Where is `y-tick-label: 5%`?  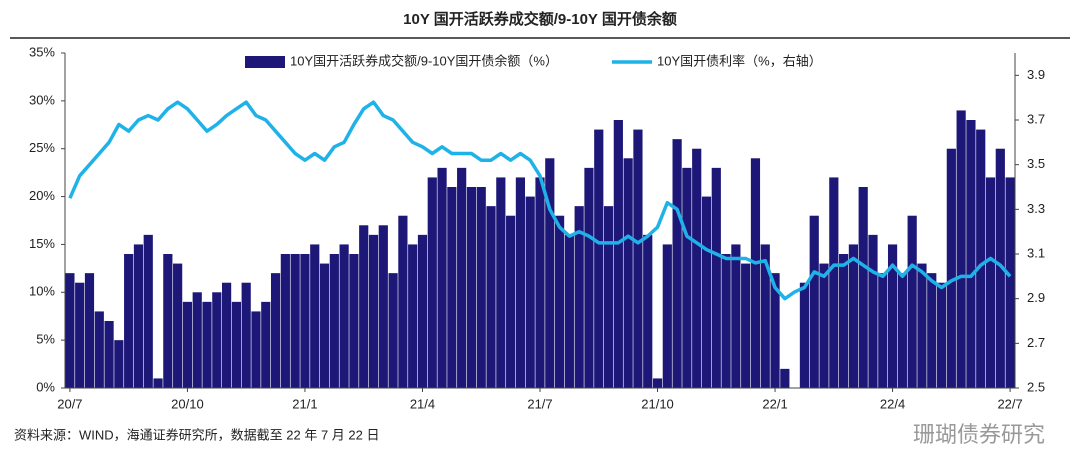
y-tick-label: 5% is located at coordinates (45, 339).